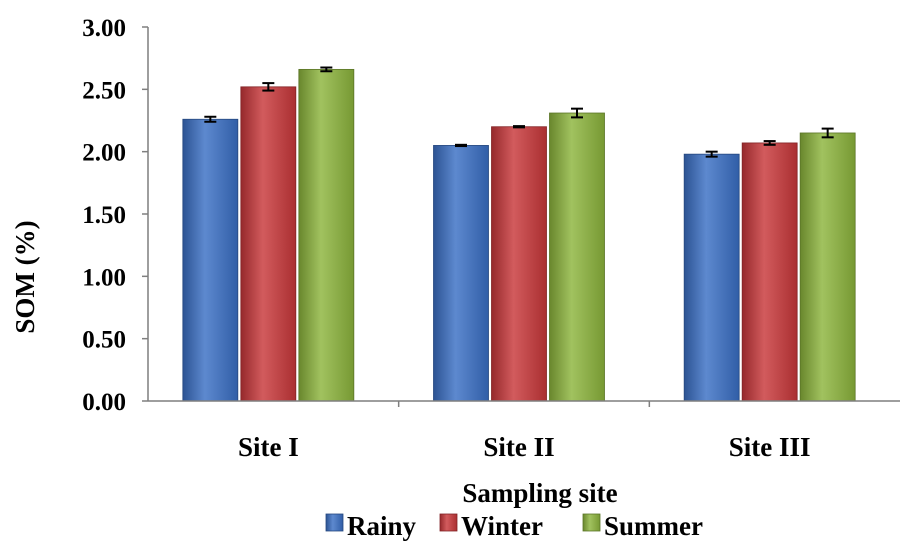 The height and width of the screenshot is (555, 905). What do you see at coordinates (104, 90) in the screenshot?
I see `y-tick-label: 2.50` at bounding box center [104, 90].